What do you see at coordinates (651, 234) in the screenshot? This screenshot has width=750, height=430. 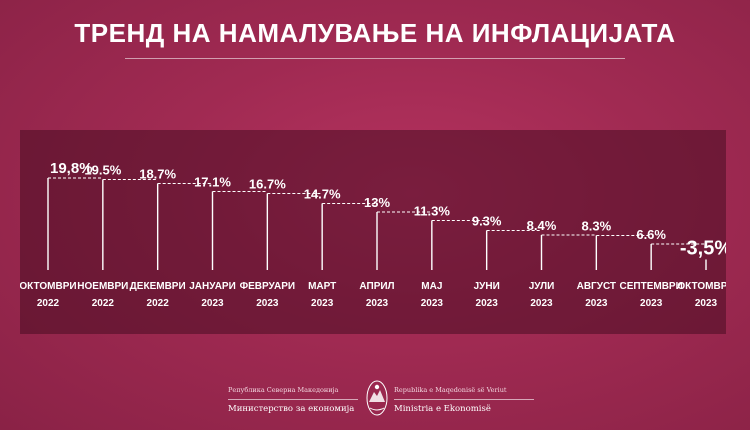 I see `value-label: 6.6%` at bounding box center [651, 234].